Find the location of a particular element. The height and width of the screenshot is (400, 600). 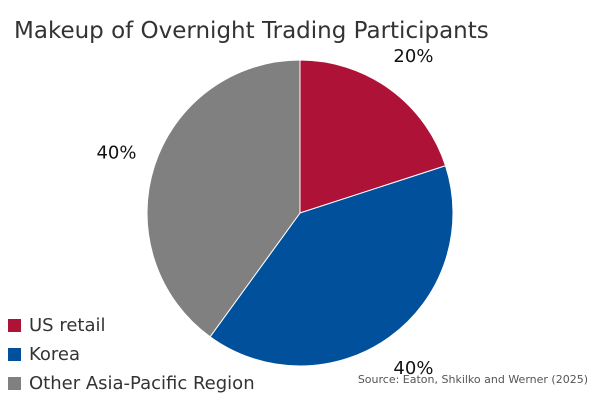

legend-swatch-korea is located at coordinates (14, 354).